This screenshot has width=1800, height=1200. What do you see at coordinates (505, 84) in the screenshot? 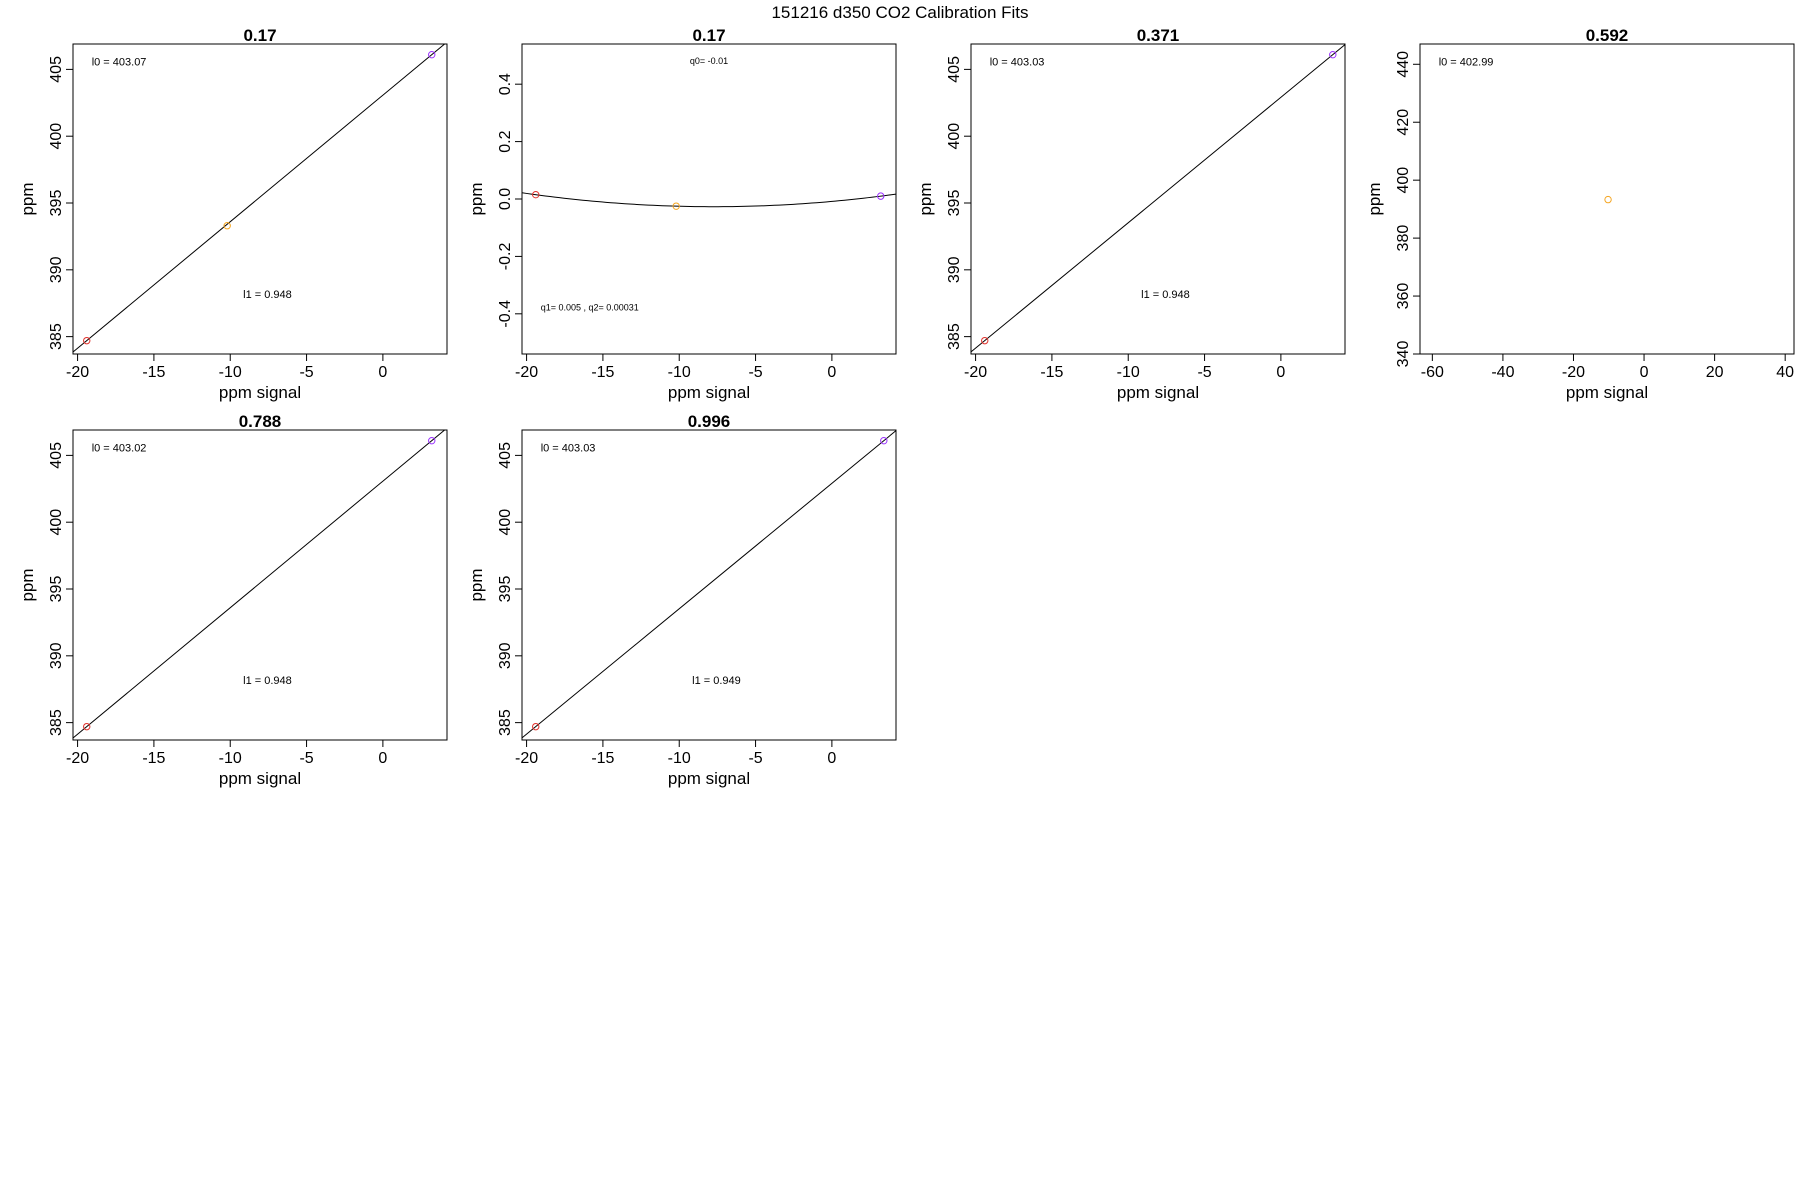
I see `y-tick-label: 0.4` at bounding box center [505, 84].